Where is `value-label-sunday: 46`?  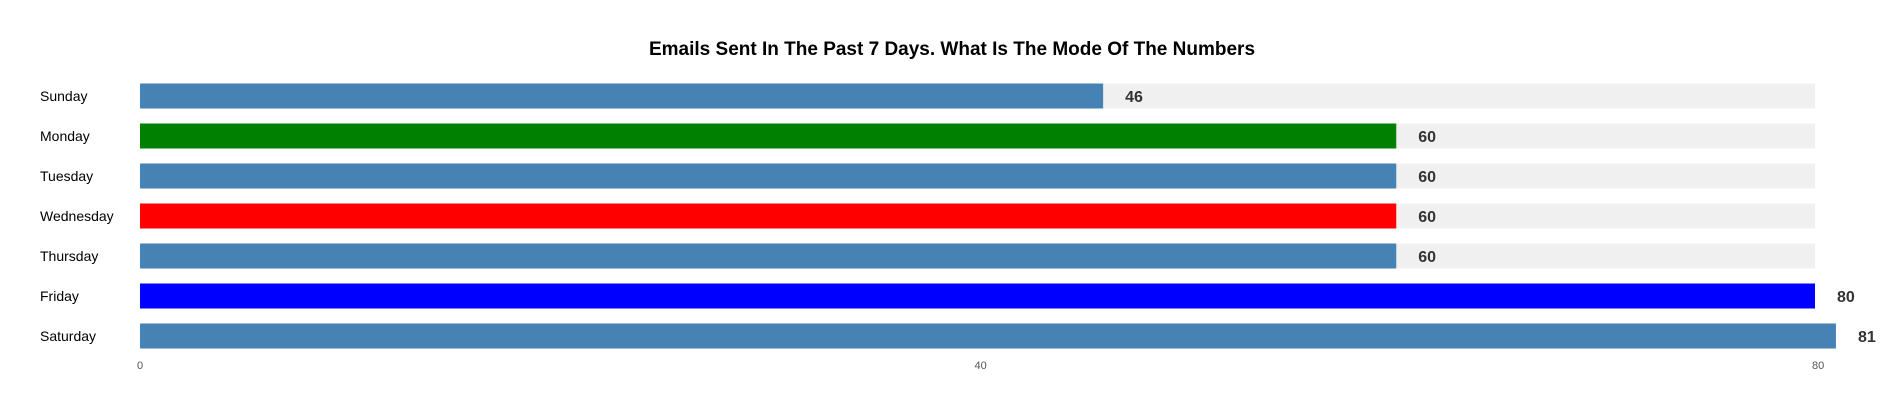 value-label-sunday: 46 is located at coordinates (1134, 97).